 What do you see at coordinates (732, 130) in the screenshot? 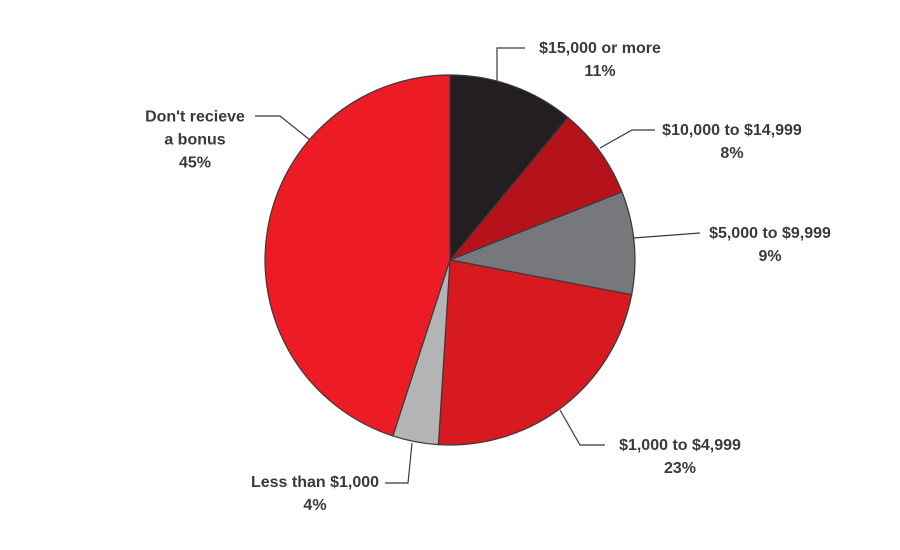
I see `category-label: $10,000 to $14,999` at bounding box center [732, 130].